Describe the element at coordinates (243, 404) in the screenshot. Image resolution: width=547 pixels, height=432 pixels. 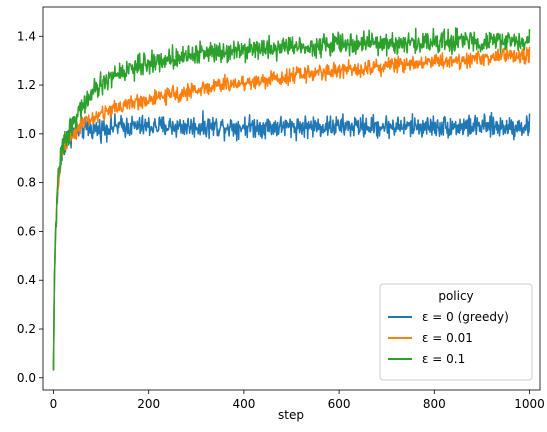
I see `x-tick-label: 400` at that location.